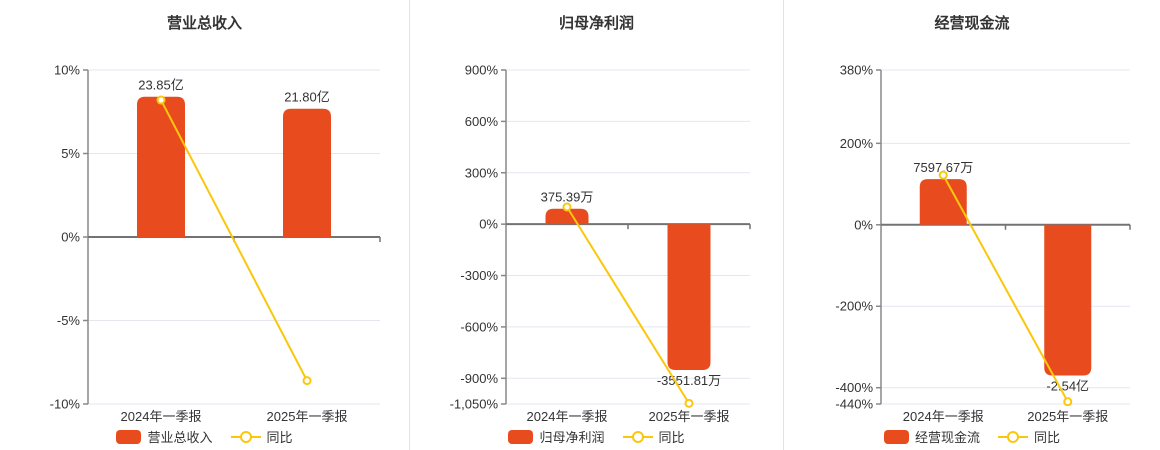 The image size is (1160, 450). Describe the element at coordinates (161, 85) in the screenshot. I see `bar-value-label: 23.85亿` at that location.